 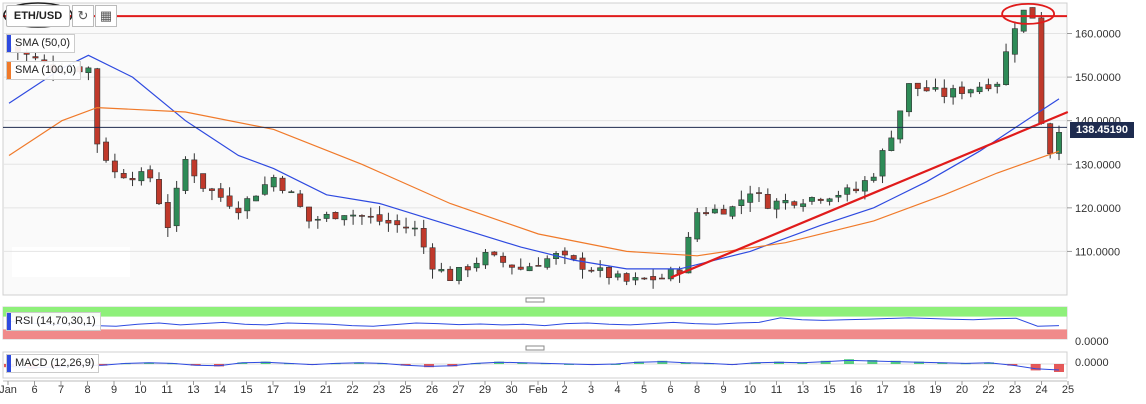 I want to click on price-tick-label: 130.0000, so click(x=1098, y=165).